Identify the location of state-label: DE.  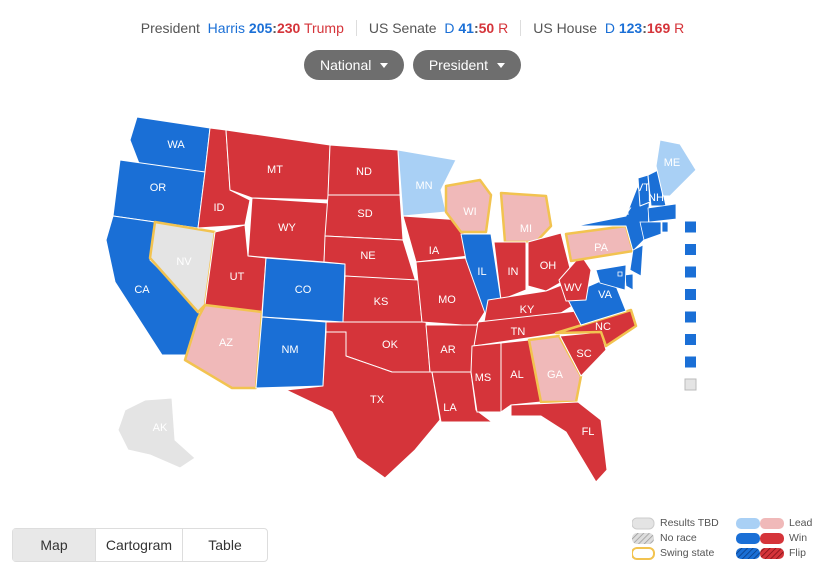
(708, 317).